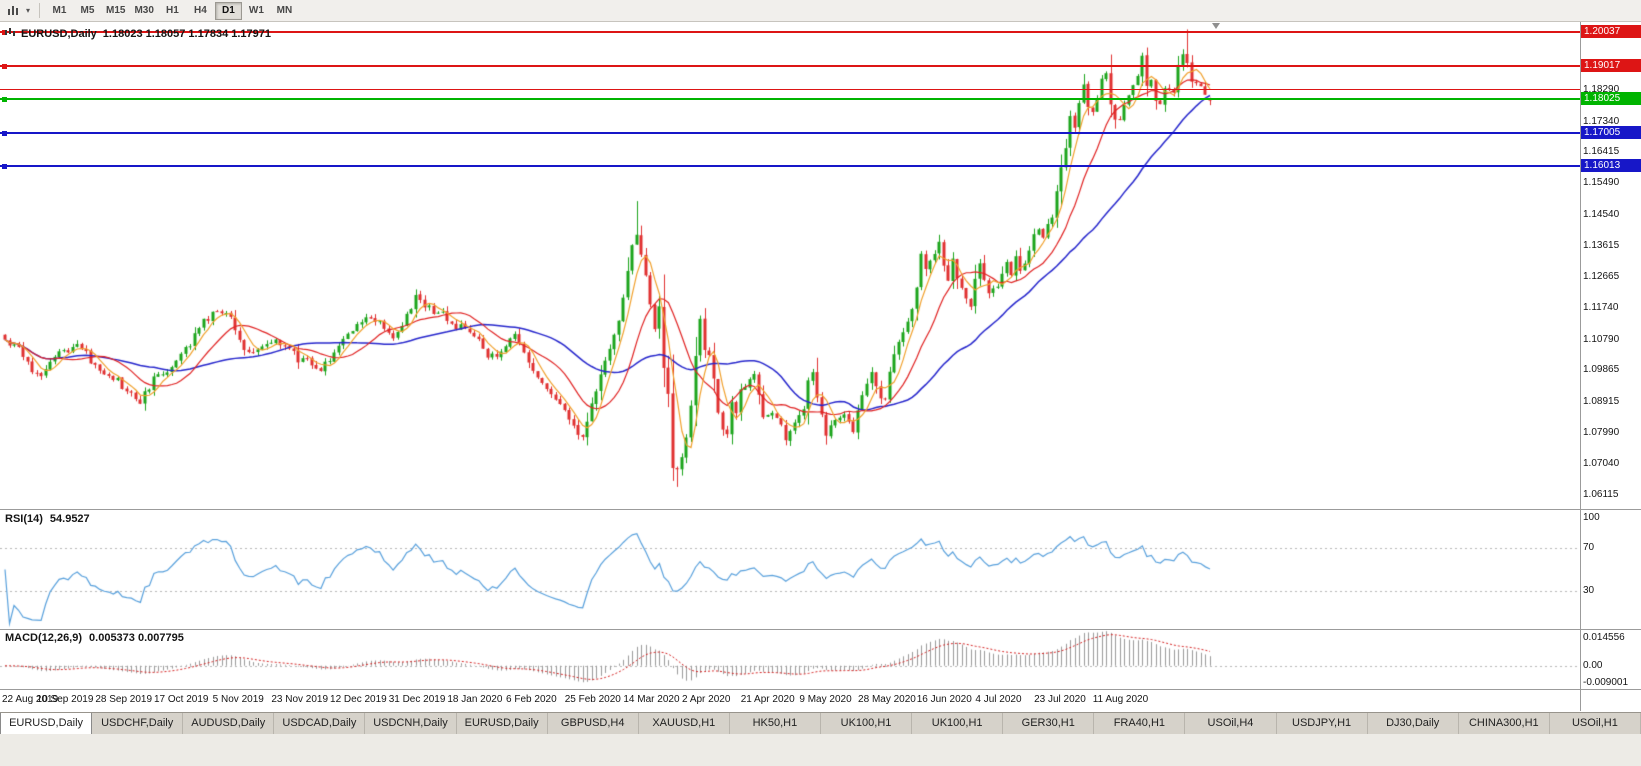 The height and width of the screenshot is (766, 1641). I want to click on price-level-badge: 1.17005, so click(1611, 132).